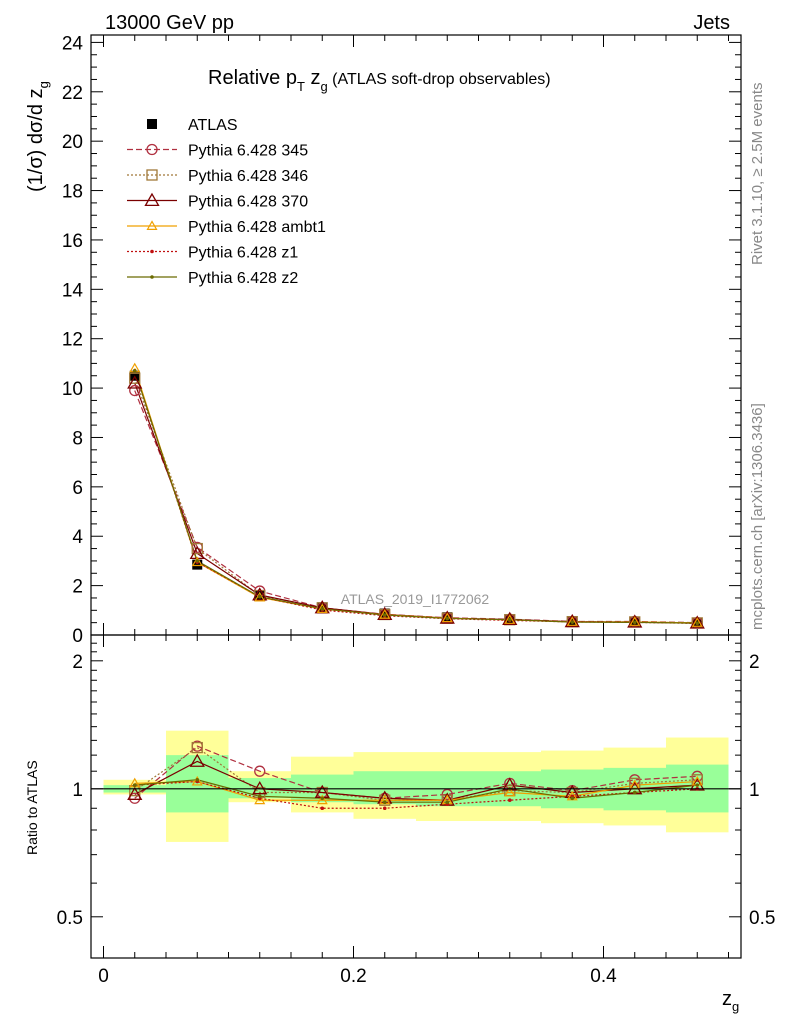 The image size is (786, 1024). What do you see at coordinates (72, 340) in the screenshot?
I see `main-y-tick-label: 12` at bounding box center [72, 340].